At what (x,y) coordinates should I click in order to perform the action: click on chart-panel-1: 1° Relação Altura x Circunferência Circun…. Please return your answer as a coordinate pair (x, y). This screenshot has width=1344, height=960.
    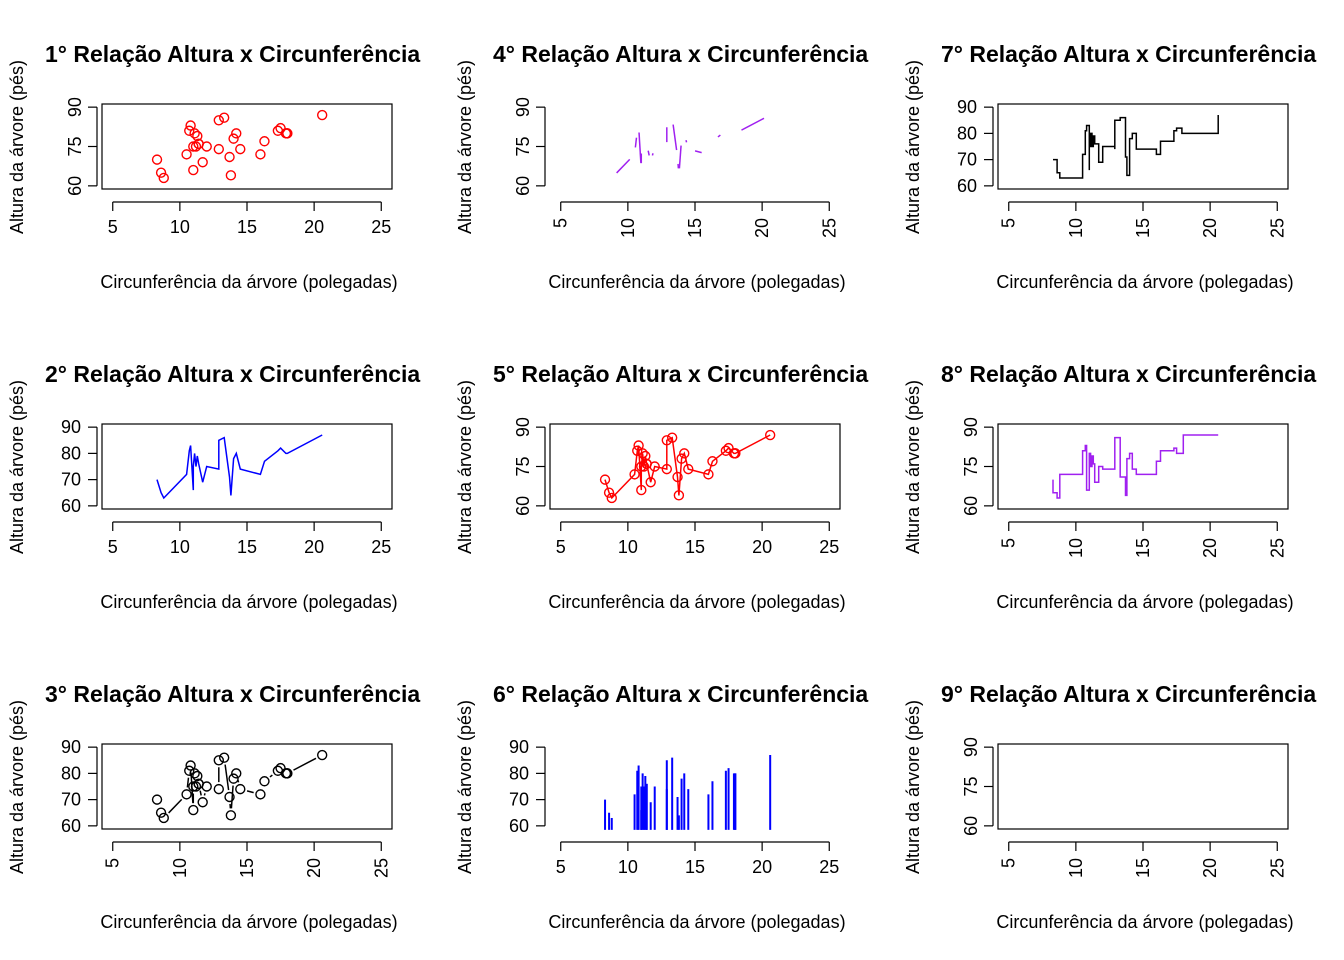
    Looking at the image, I should click on (213, 166).